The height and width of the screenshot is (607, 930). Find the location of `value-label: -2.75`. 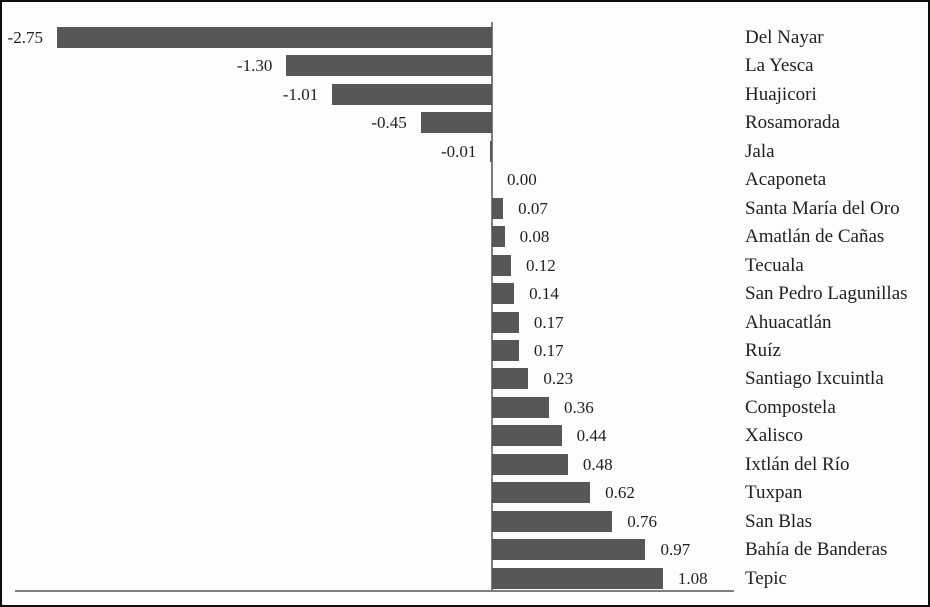

value-label: -2.75 is located at coordinates (25, 37).